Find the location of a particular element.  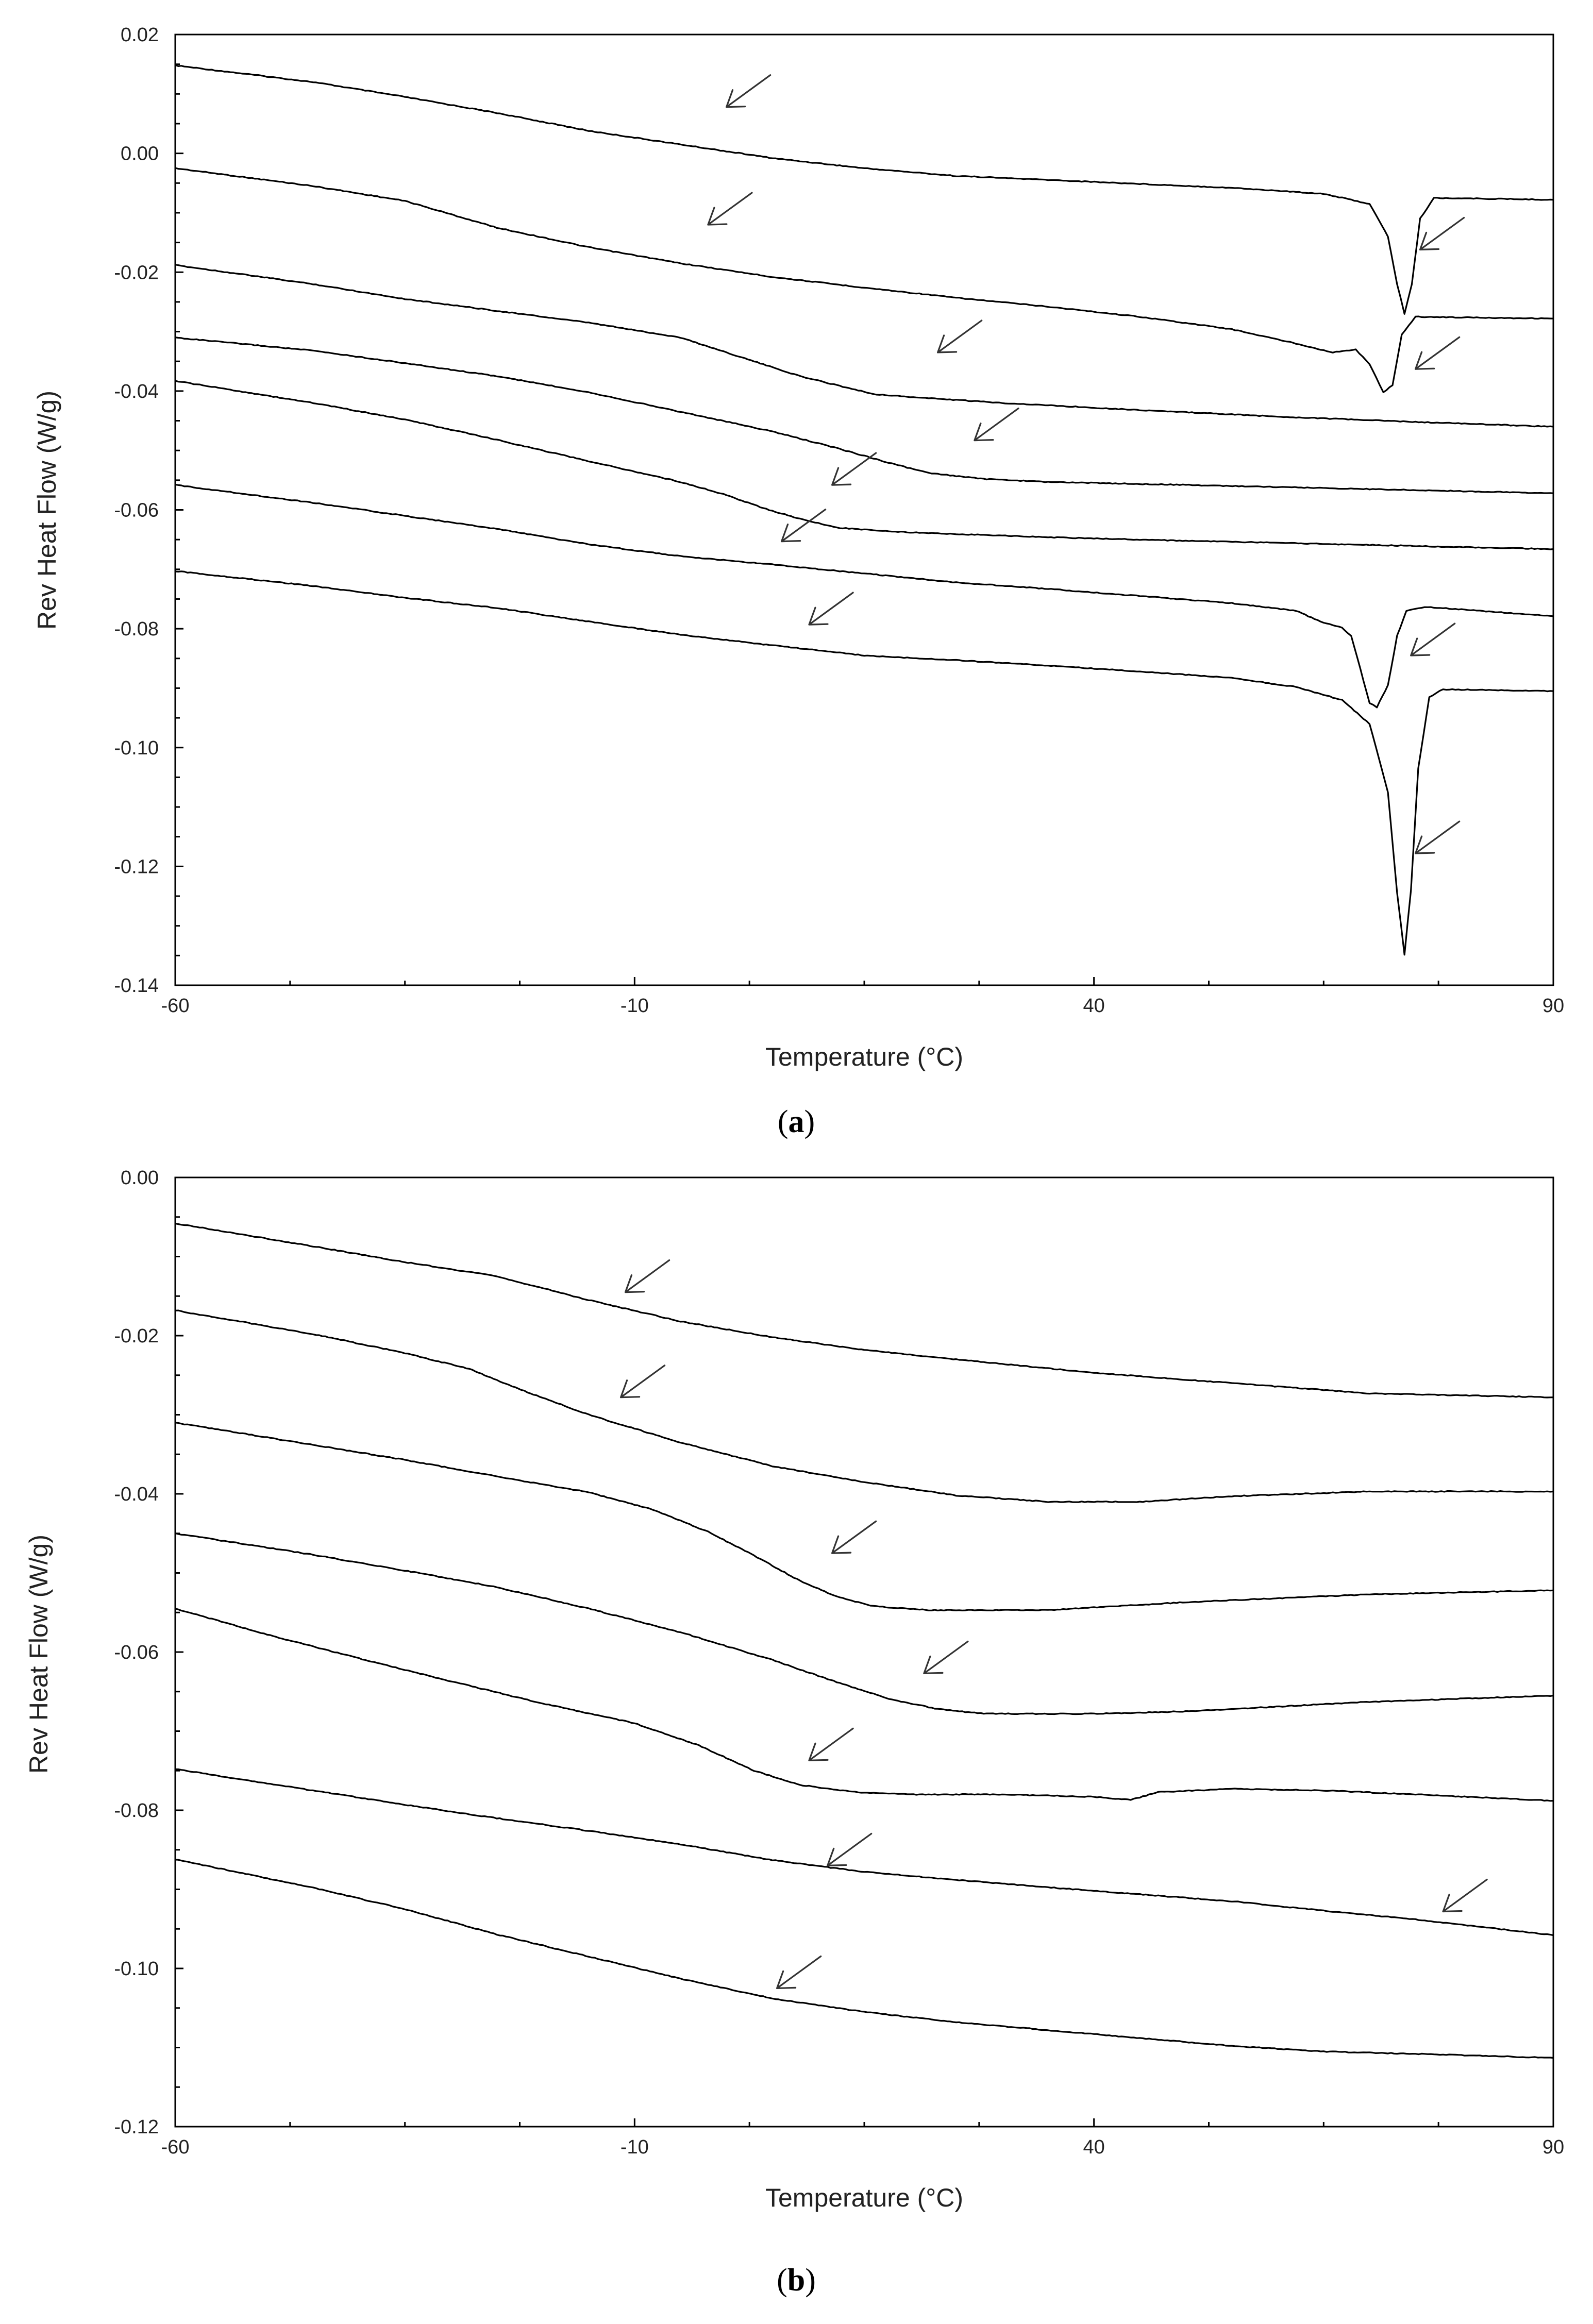

y-tick-label-b: 0.00 is located at coordinates (140, 1178).